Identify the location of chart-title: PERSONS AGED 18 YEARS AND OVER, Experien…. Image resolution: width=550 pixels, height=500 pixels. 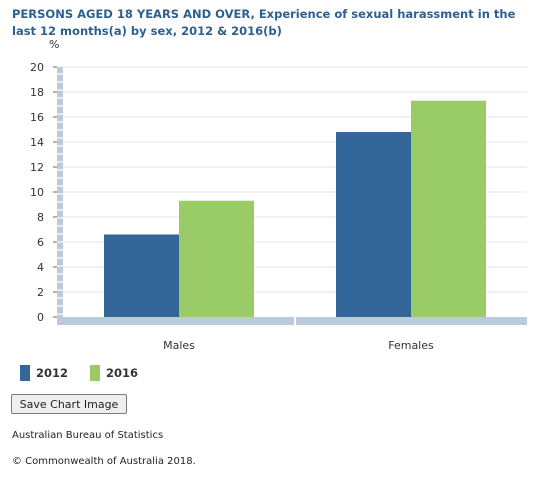
(264, 22).